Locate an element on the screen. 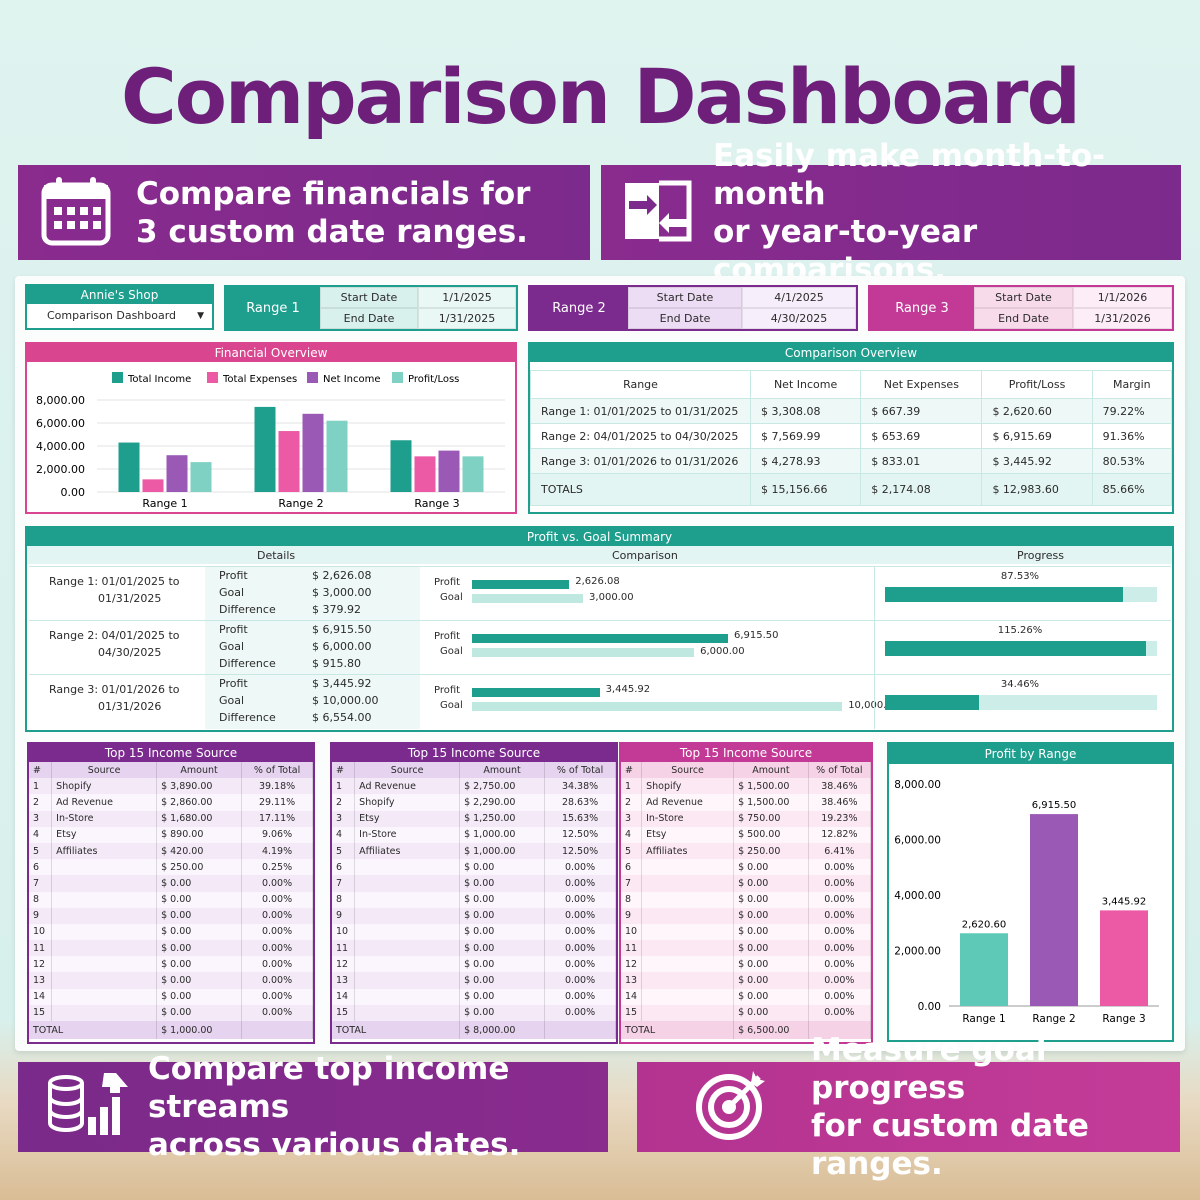 The height and width of the screenshot is (1200, 1200). range-line: 01/31/2025 is located at coordinates (130, 598).